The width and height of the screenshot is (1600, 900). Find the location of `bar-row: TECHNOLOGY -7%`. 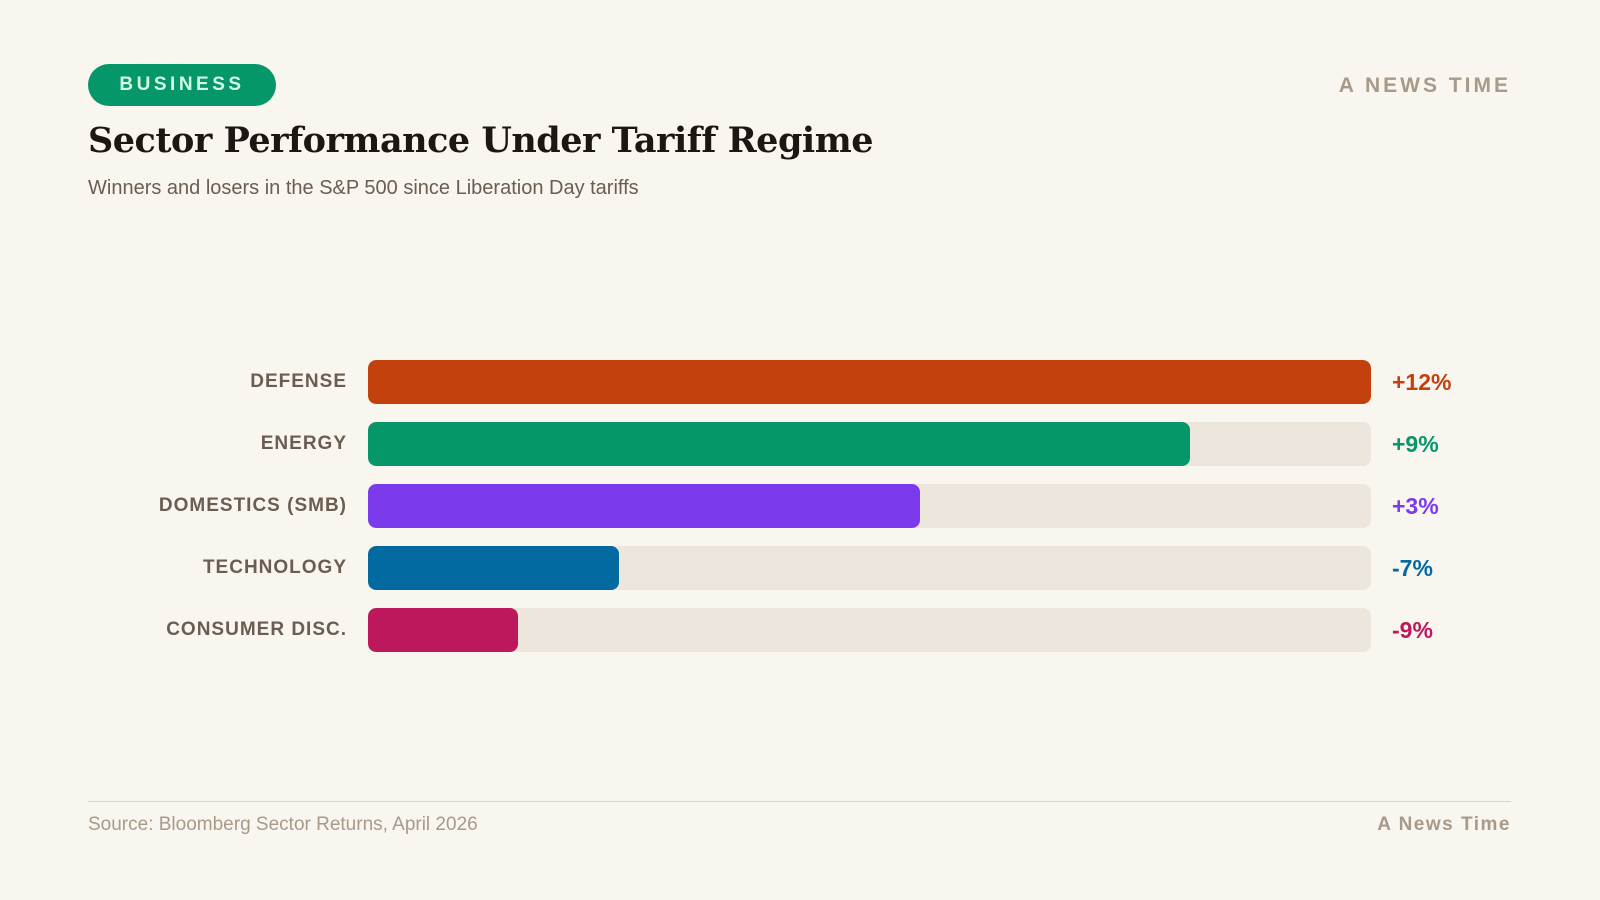

bar-row: TECHNOLOGY -7% is located at coordinates (800, 568).